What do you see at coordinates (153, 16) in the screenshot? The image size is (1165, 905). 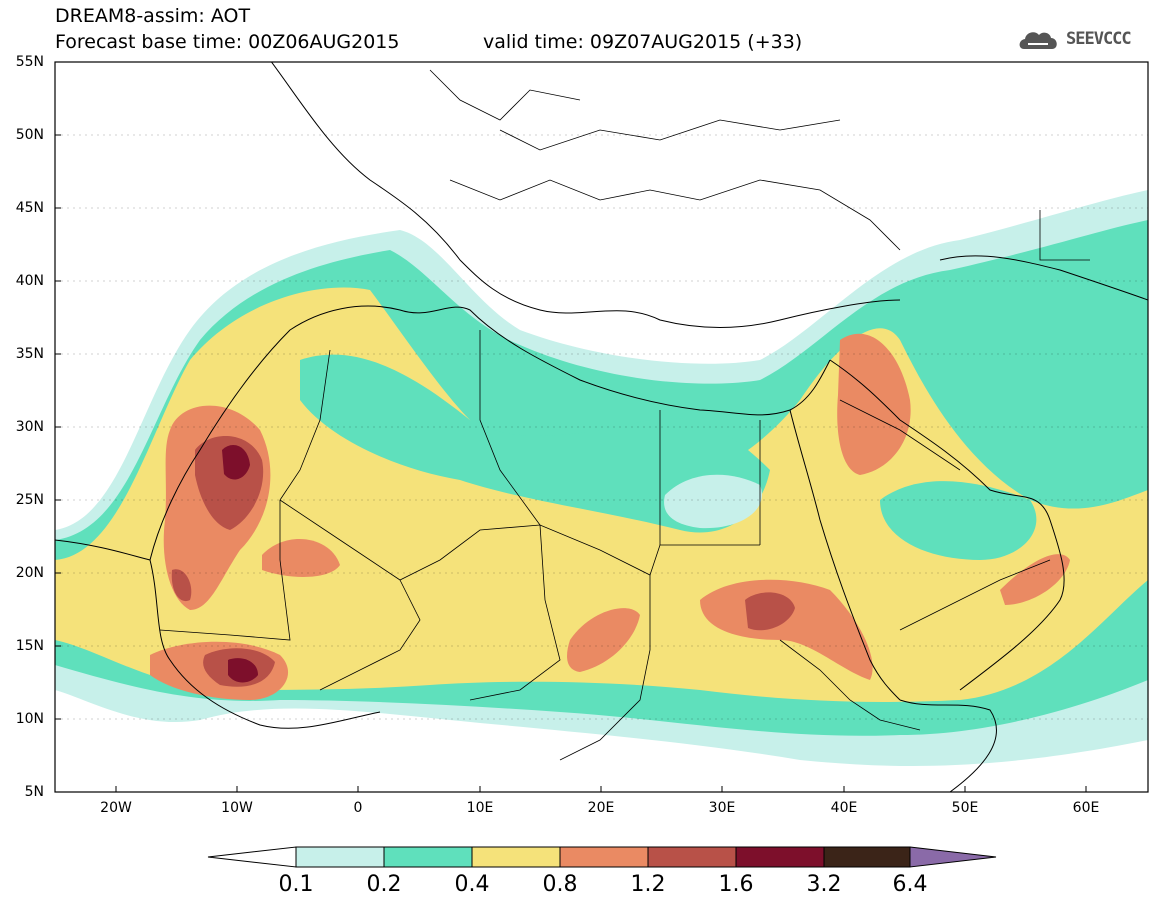 I see `chart-title: DREAM8-assim: AOT` at bounding box center [153, 16].